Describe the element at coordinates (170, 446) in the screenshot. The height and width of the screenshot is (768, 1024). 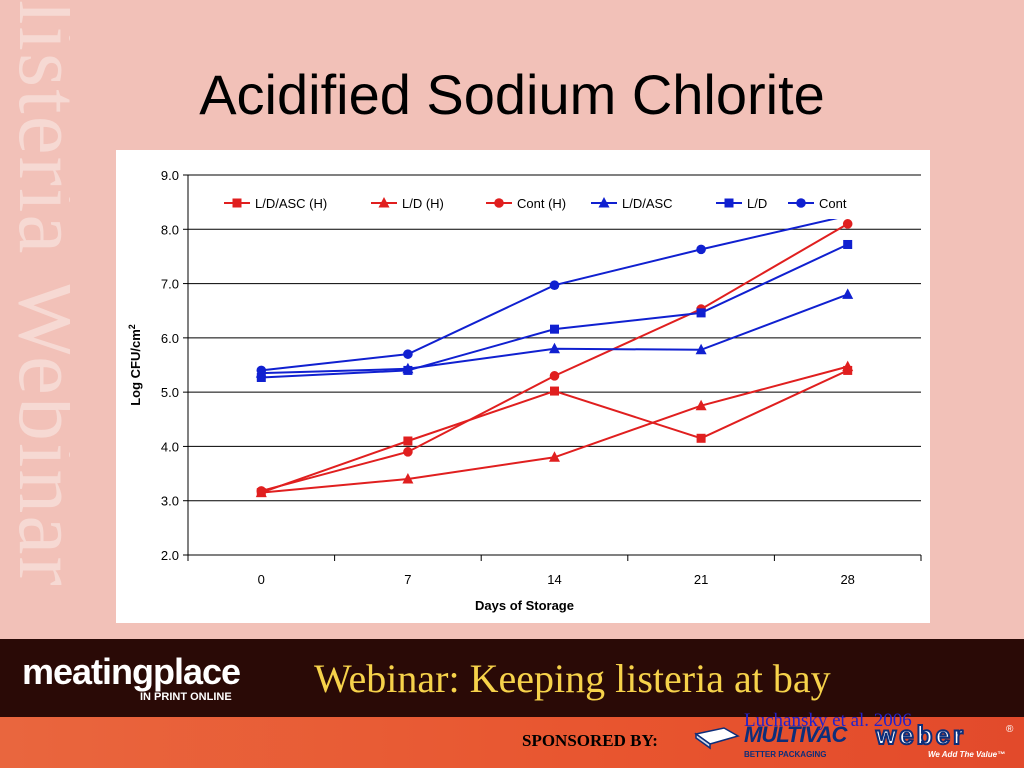
I see `y-tick-label: 4.0` at that location.